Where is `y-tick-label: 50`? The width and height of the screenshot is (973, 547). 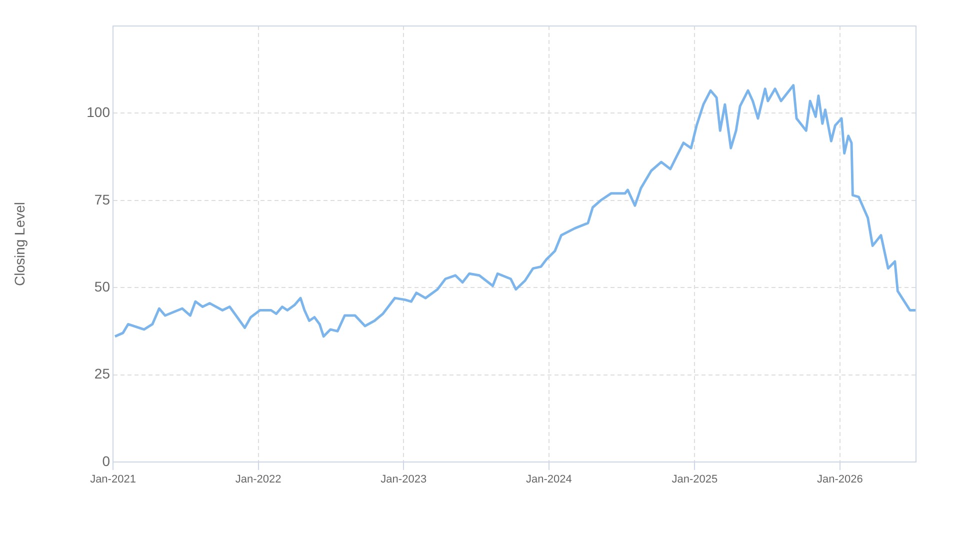 y-tick-label: 50 is located at coordinates (102, 286).